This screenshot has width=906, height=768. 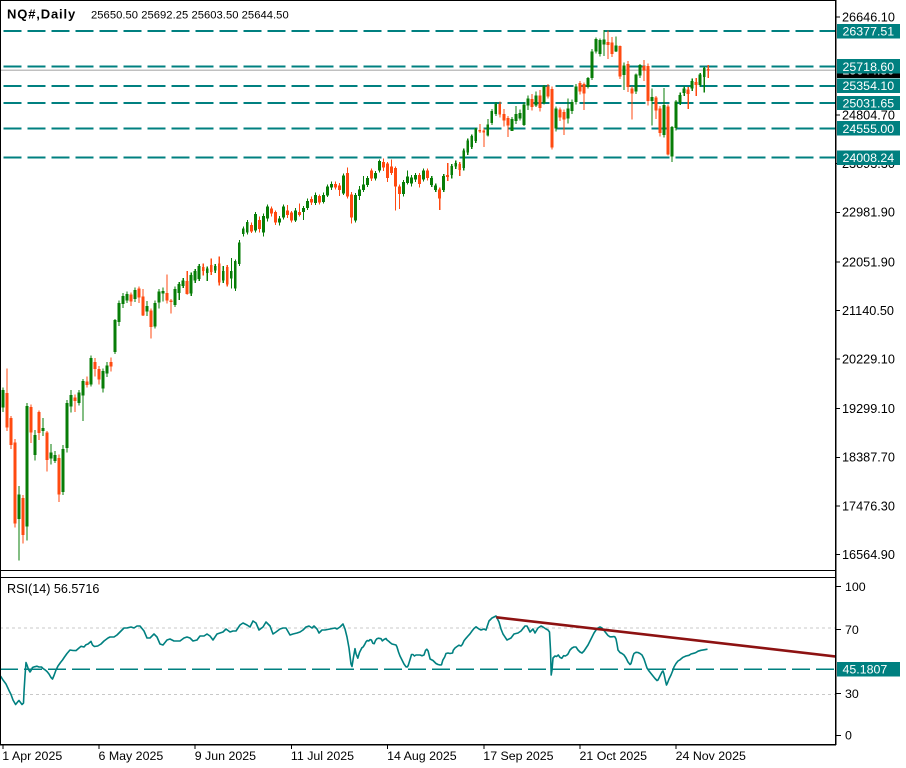 What do you see at coordinates (518, 756) in the screenshot?
I see `svg-text: 17 Sep 2025` at bounding box center [518, 756].